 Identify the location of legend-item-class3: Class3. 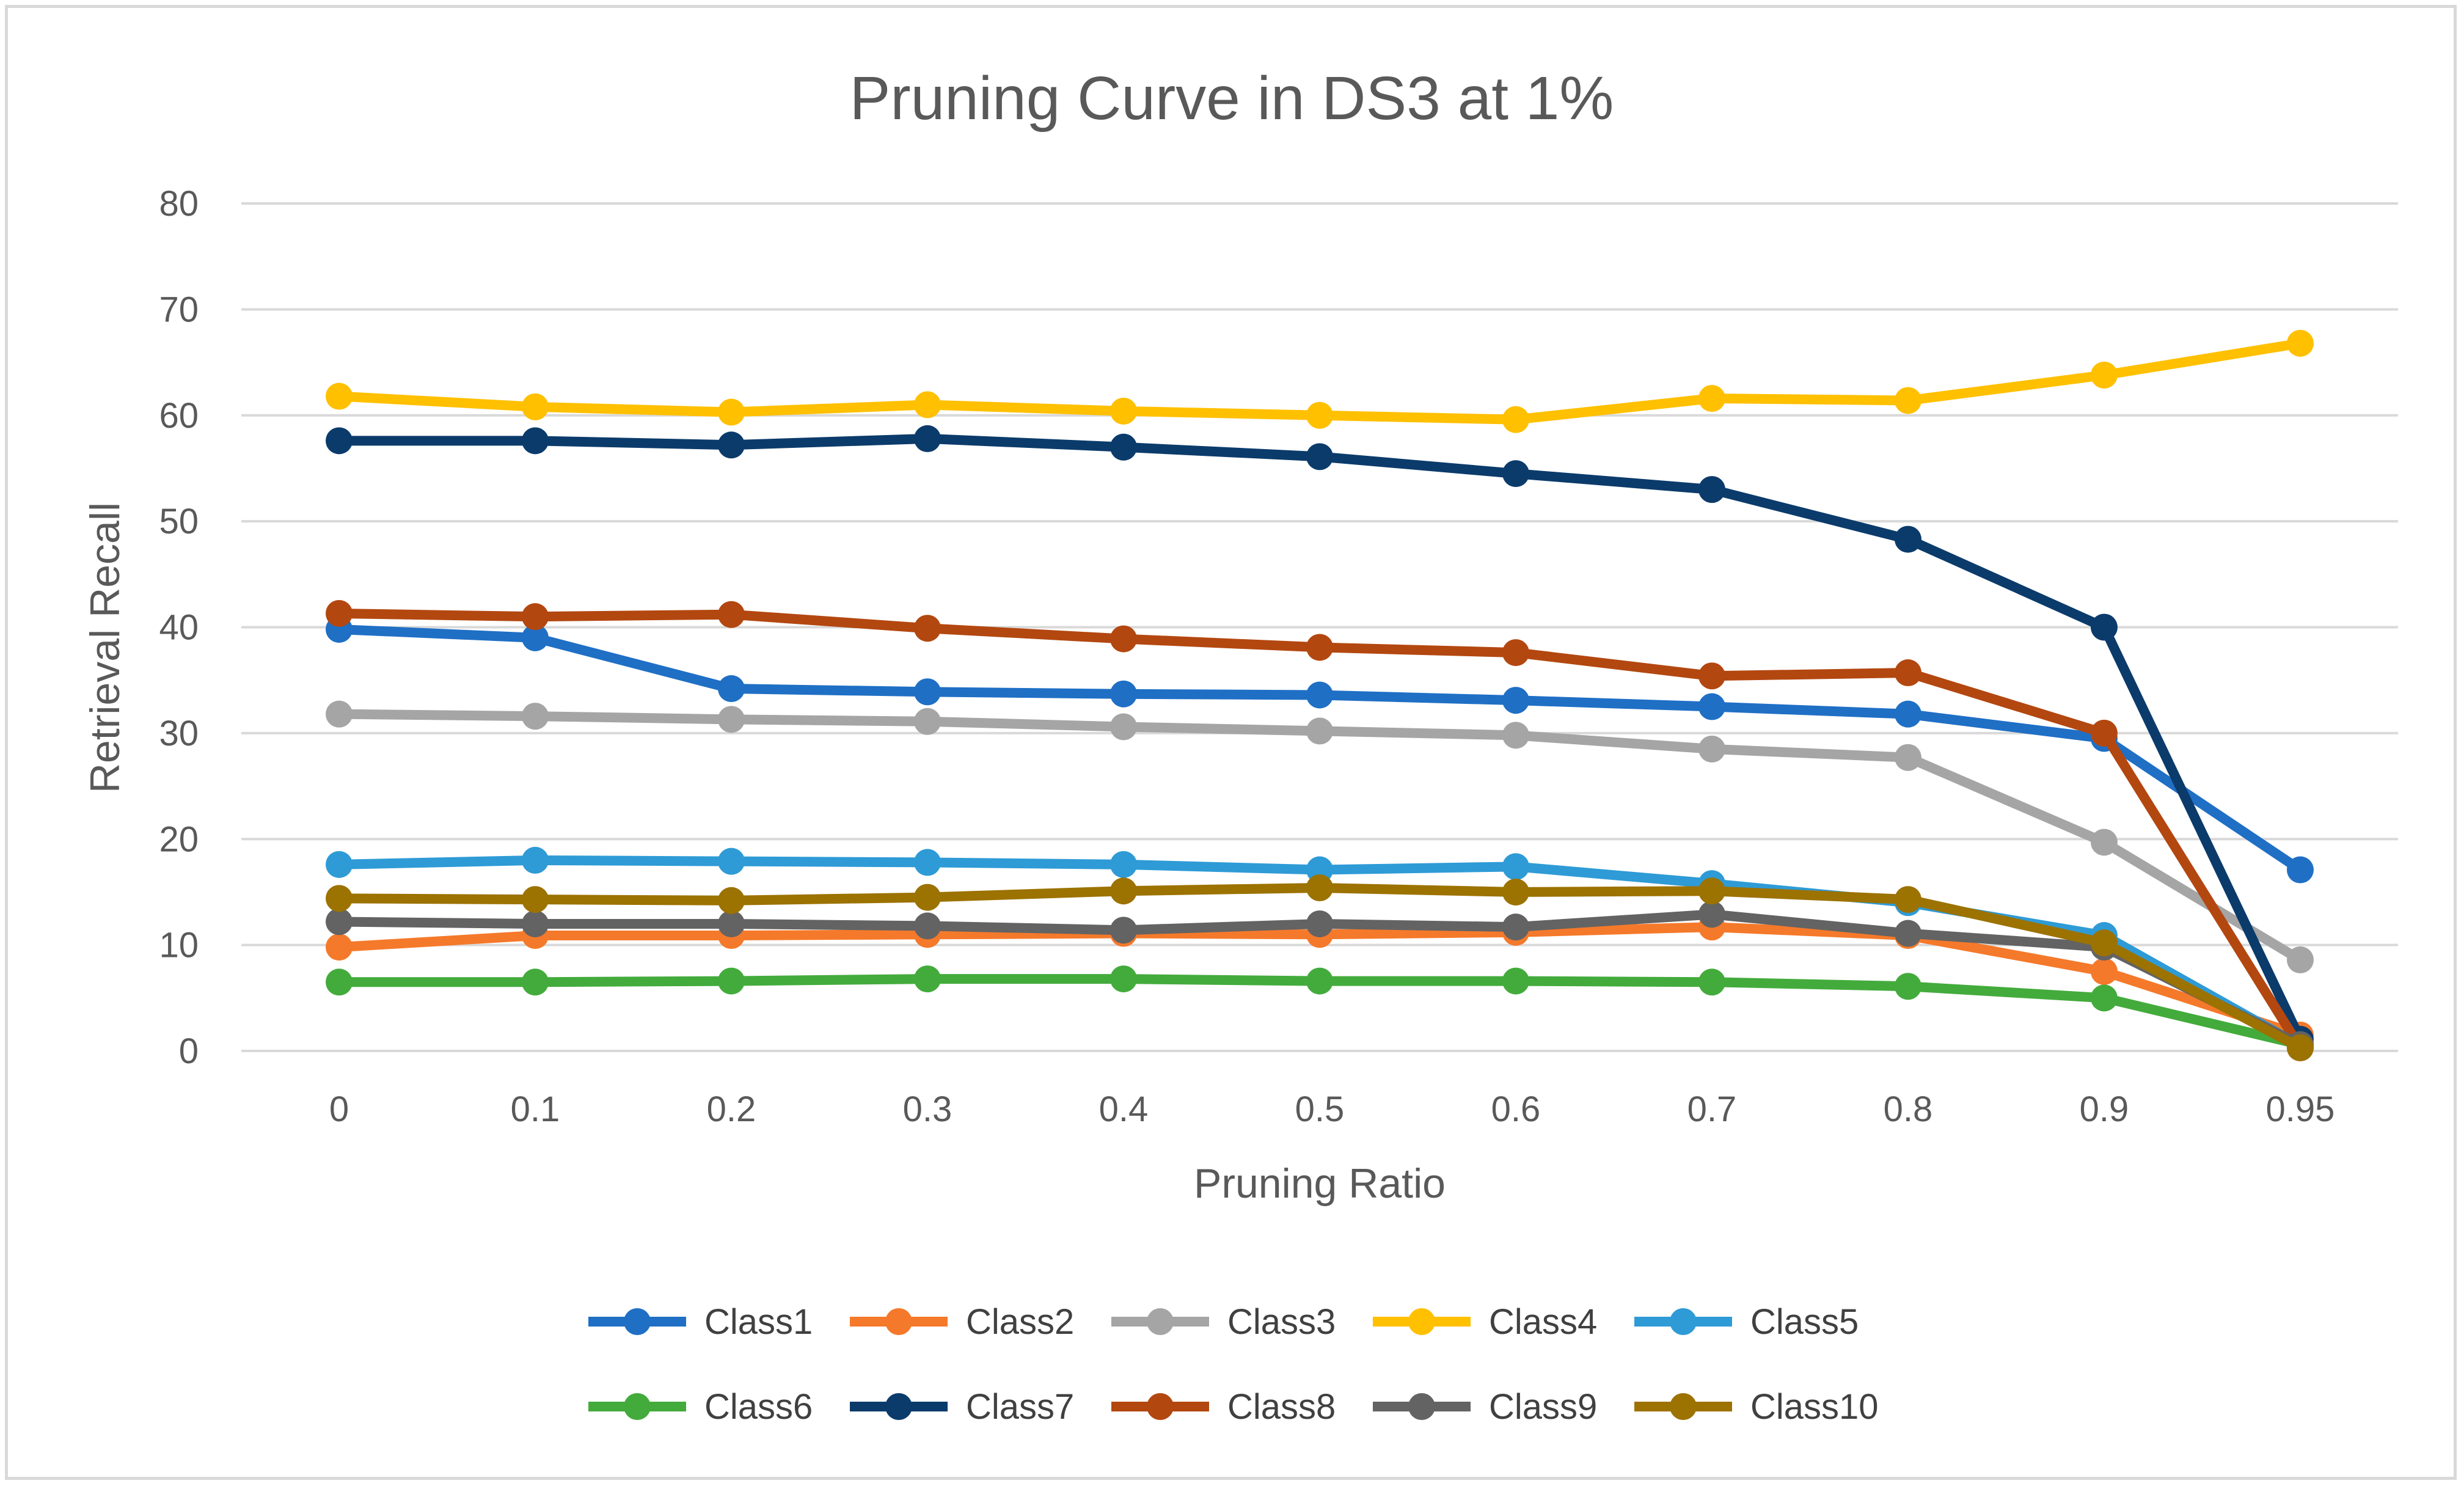
(1223, 1322).